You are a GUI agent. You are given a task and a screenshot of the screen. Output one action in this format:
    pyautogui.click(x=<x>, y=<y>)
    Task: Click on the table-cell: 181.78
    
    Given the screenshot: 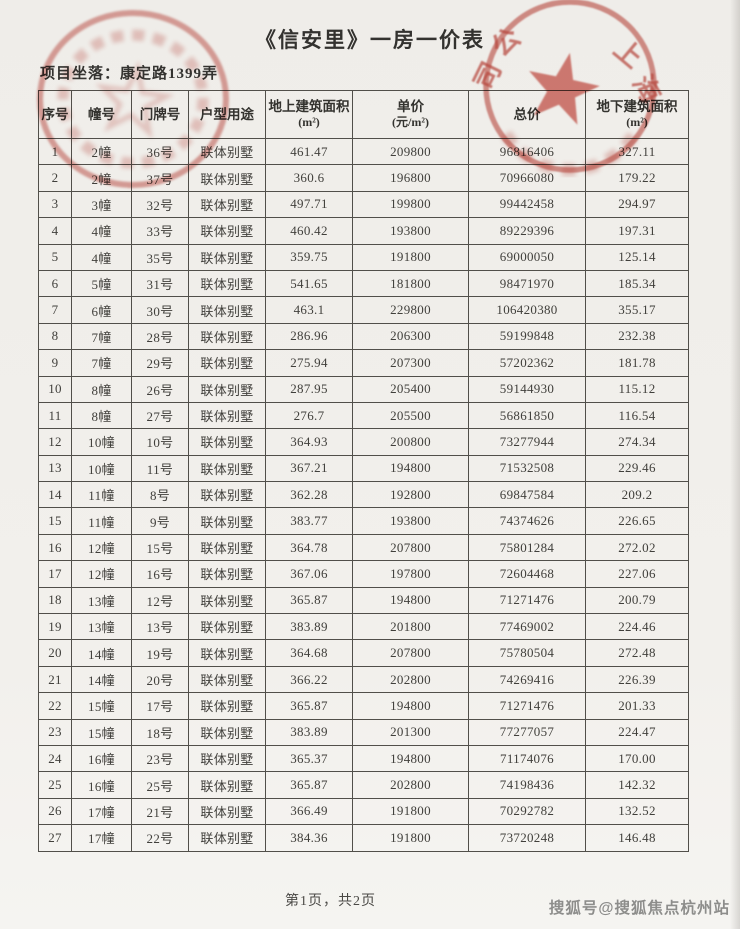 What is the action you would take?
    pyautogui.click(x=637, y=363)
    